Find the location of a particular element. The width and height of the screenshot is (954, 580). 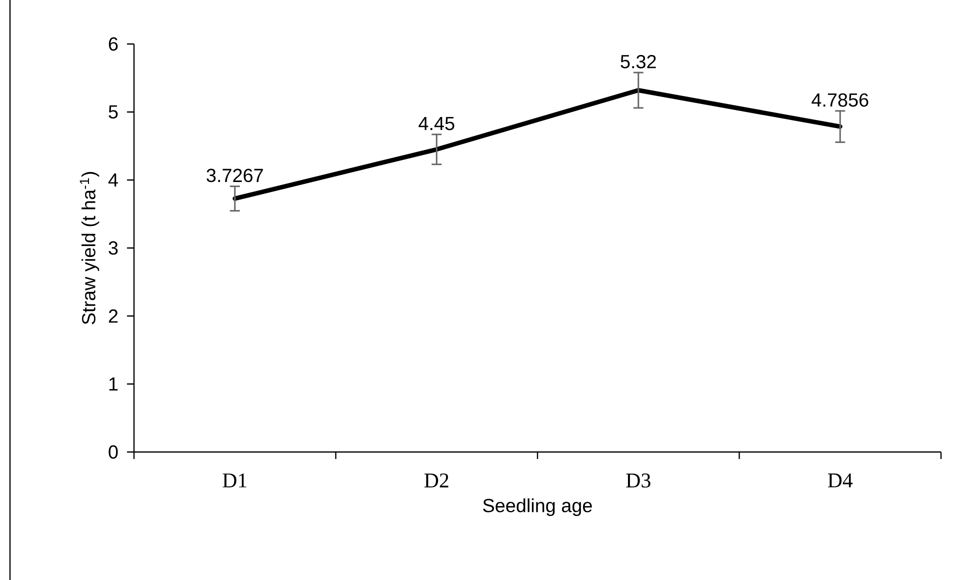

y-tick-label: 6 is located at coordinates (113, 44).